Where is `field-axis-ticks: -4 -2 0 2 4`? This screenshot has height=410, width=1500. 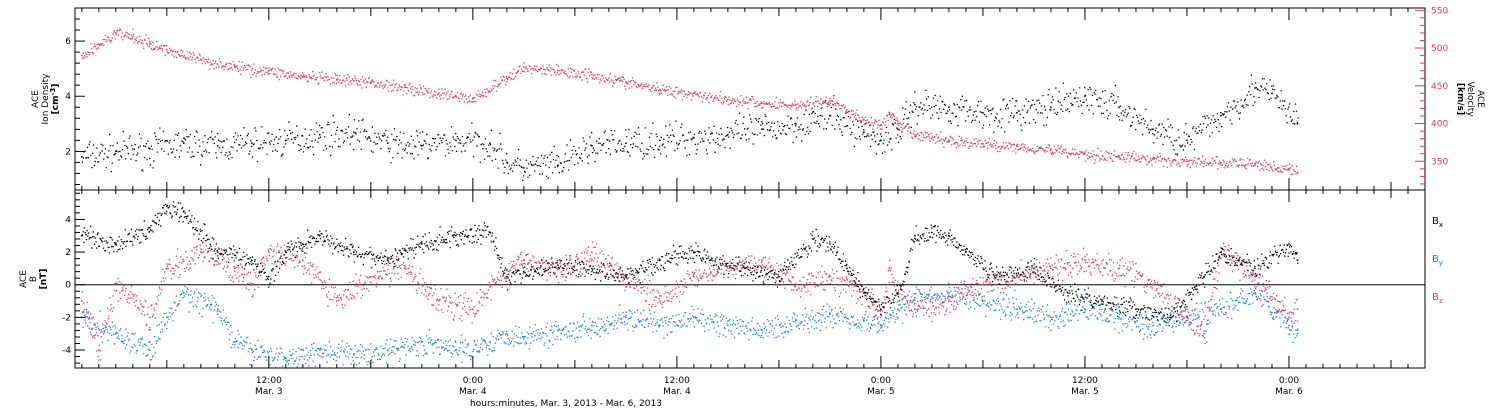 field-axis-ticks: -4 -2 0 2 4 is located at coordinates (73, 278).